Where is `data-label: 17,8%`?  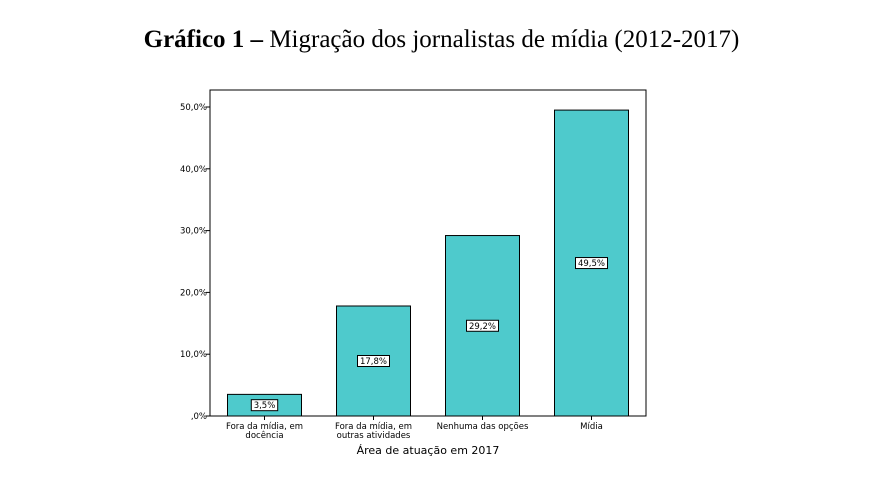 data-label: 17,8% is located at coordinates (373, 362).